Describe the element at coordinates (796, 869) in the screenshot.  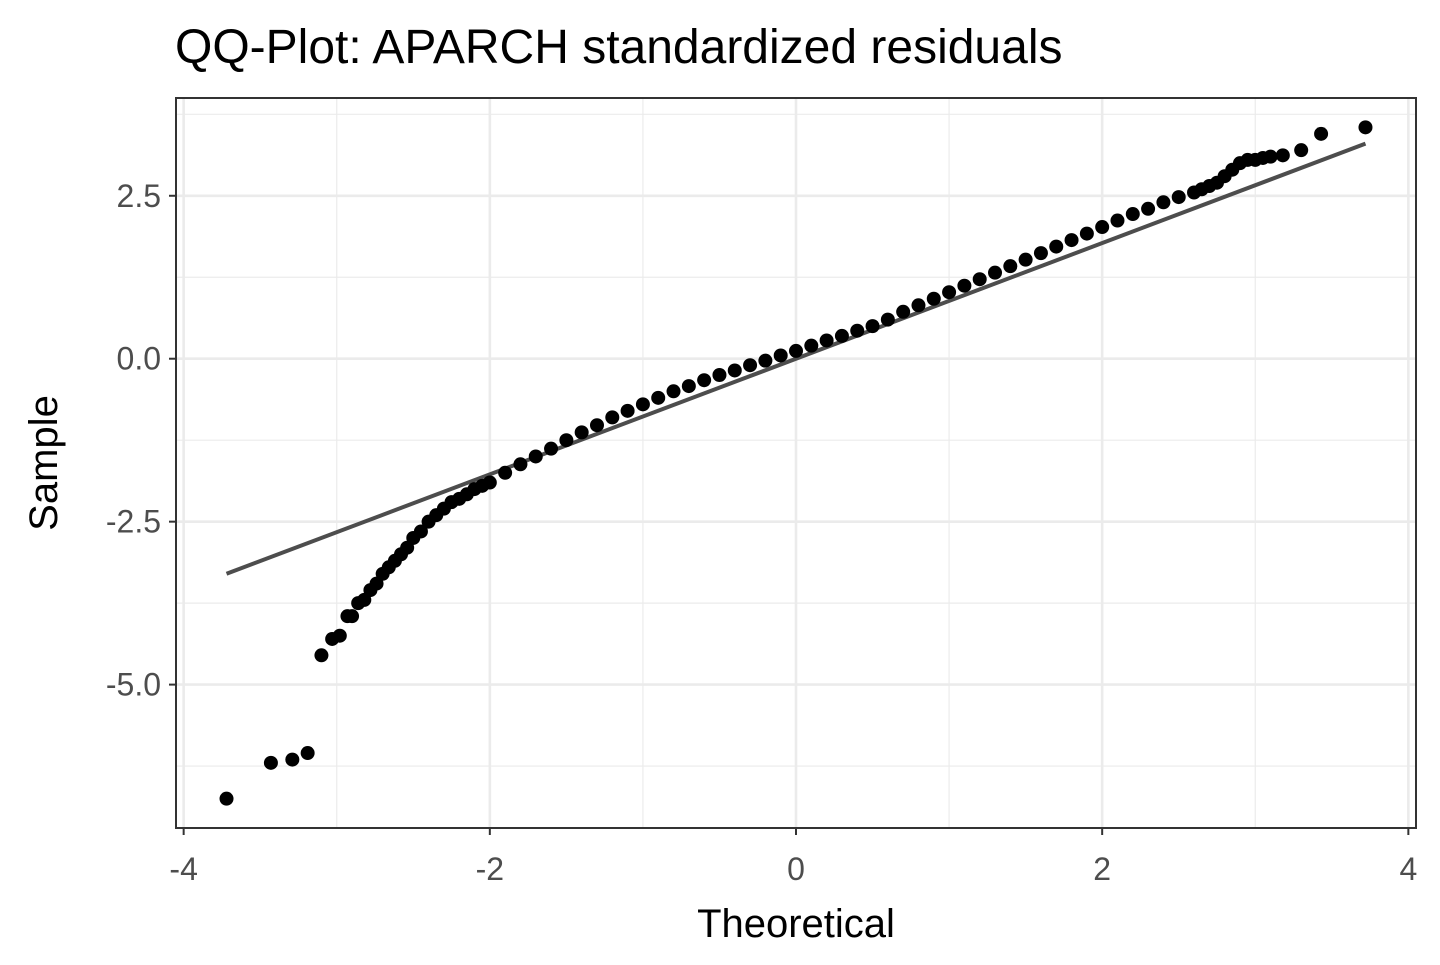
I see `x-tick-label: 0` at that location.